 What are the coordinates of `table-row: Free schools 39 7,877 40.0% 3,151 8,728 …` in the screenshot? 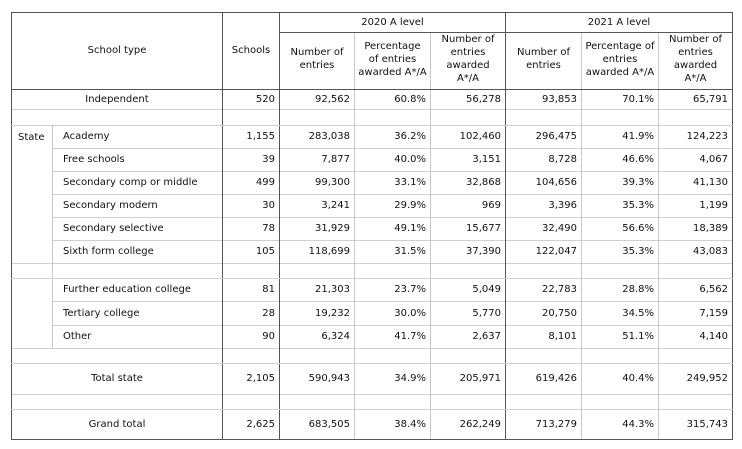 It's located at (372, 159).